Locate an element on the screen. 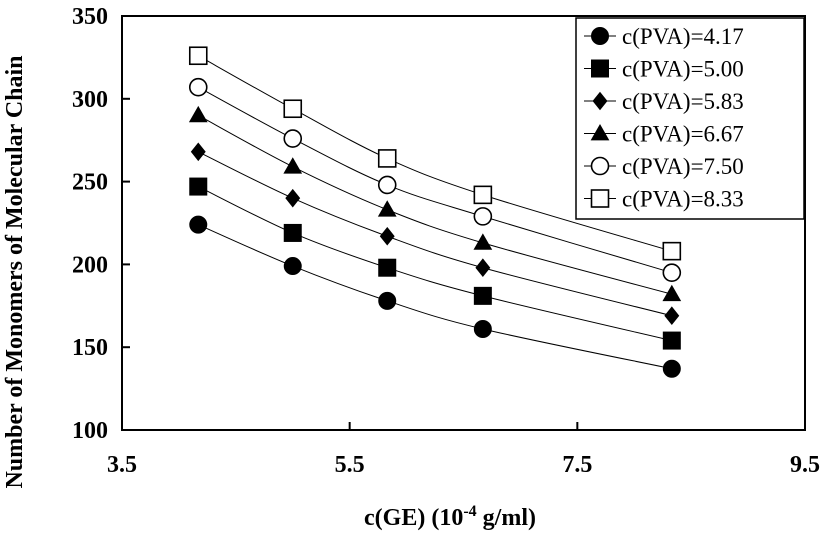 The image size is (826, 538). legend-label-3: c(PVA)=5.83 is located at coordinates (683, 101).